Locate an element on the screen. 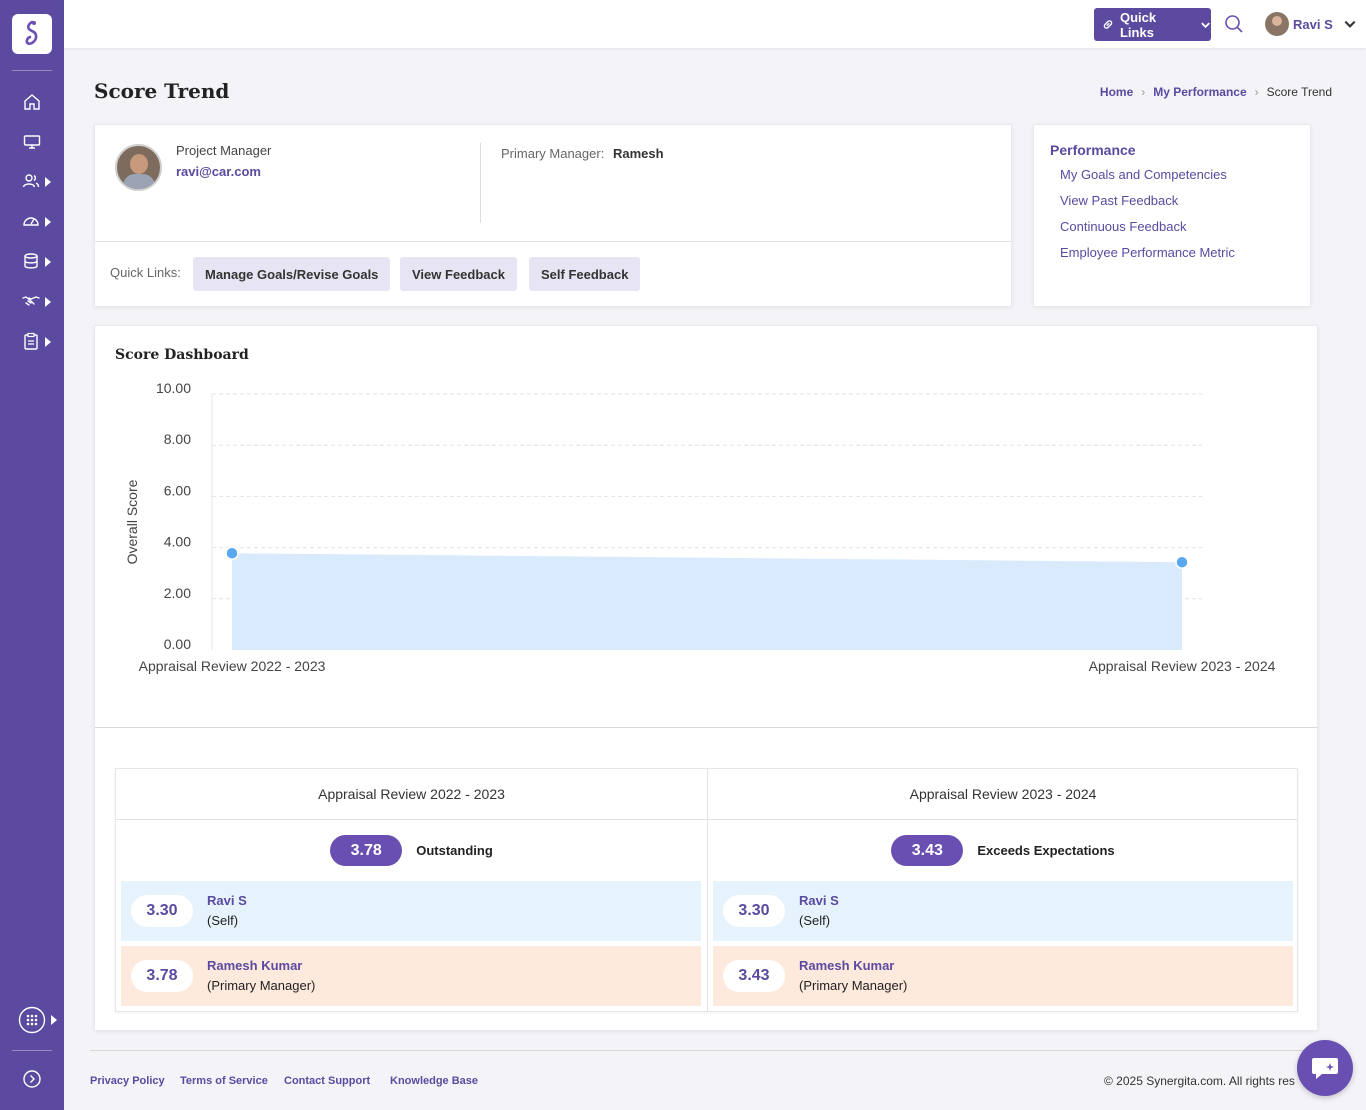 The height and width of the screenshot is (1110, 1366). sidebar-item-database is located at coordinates (32, 262).